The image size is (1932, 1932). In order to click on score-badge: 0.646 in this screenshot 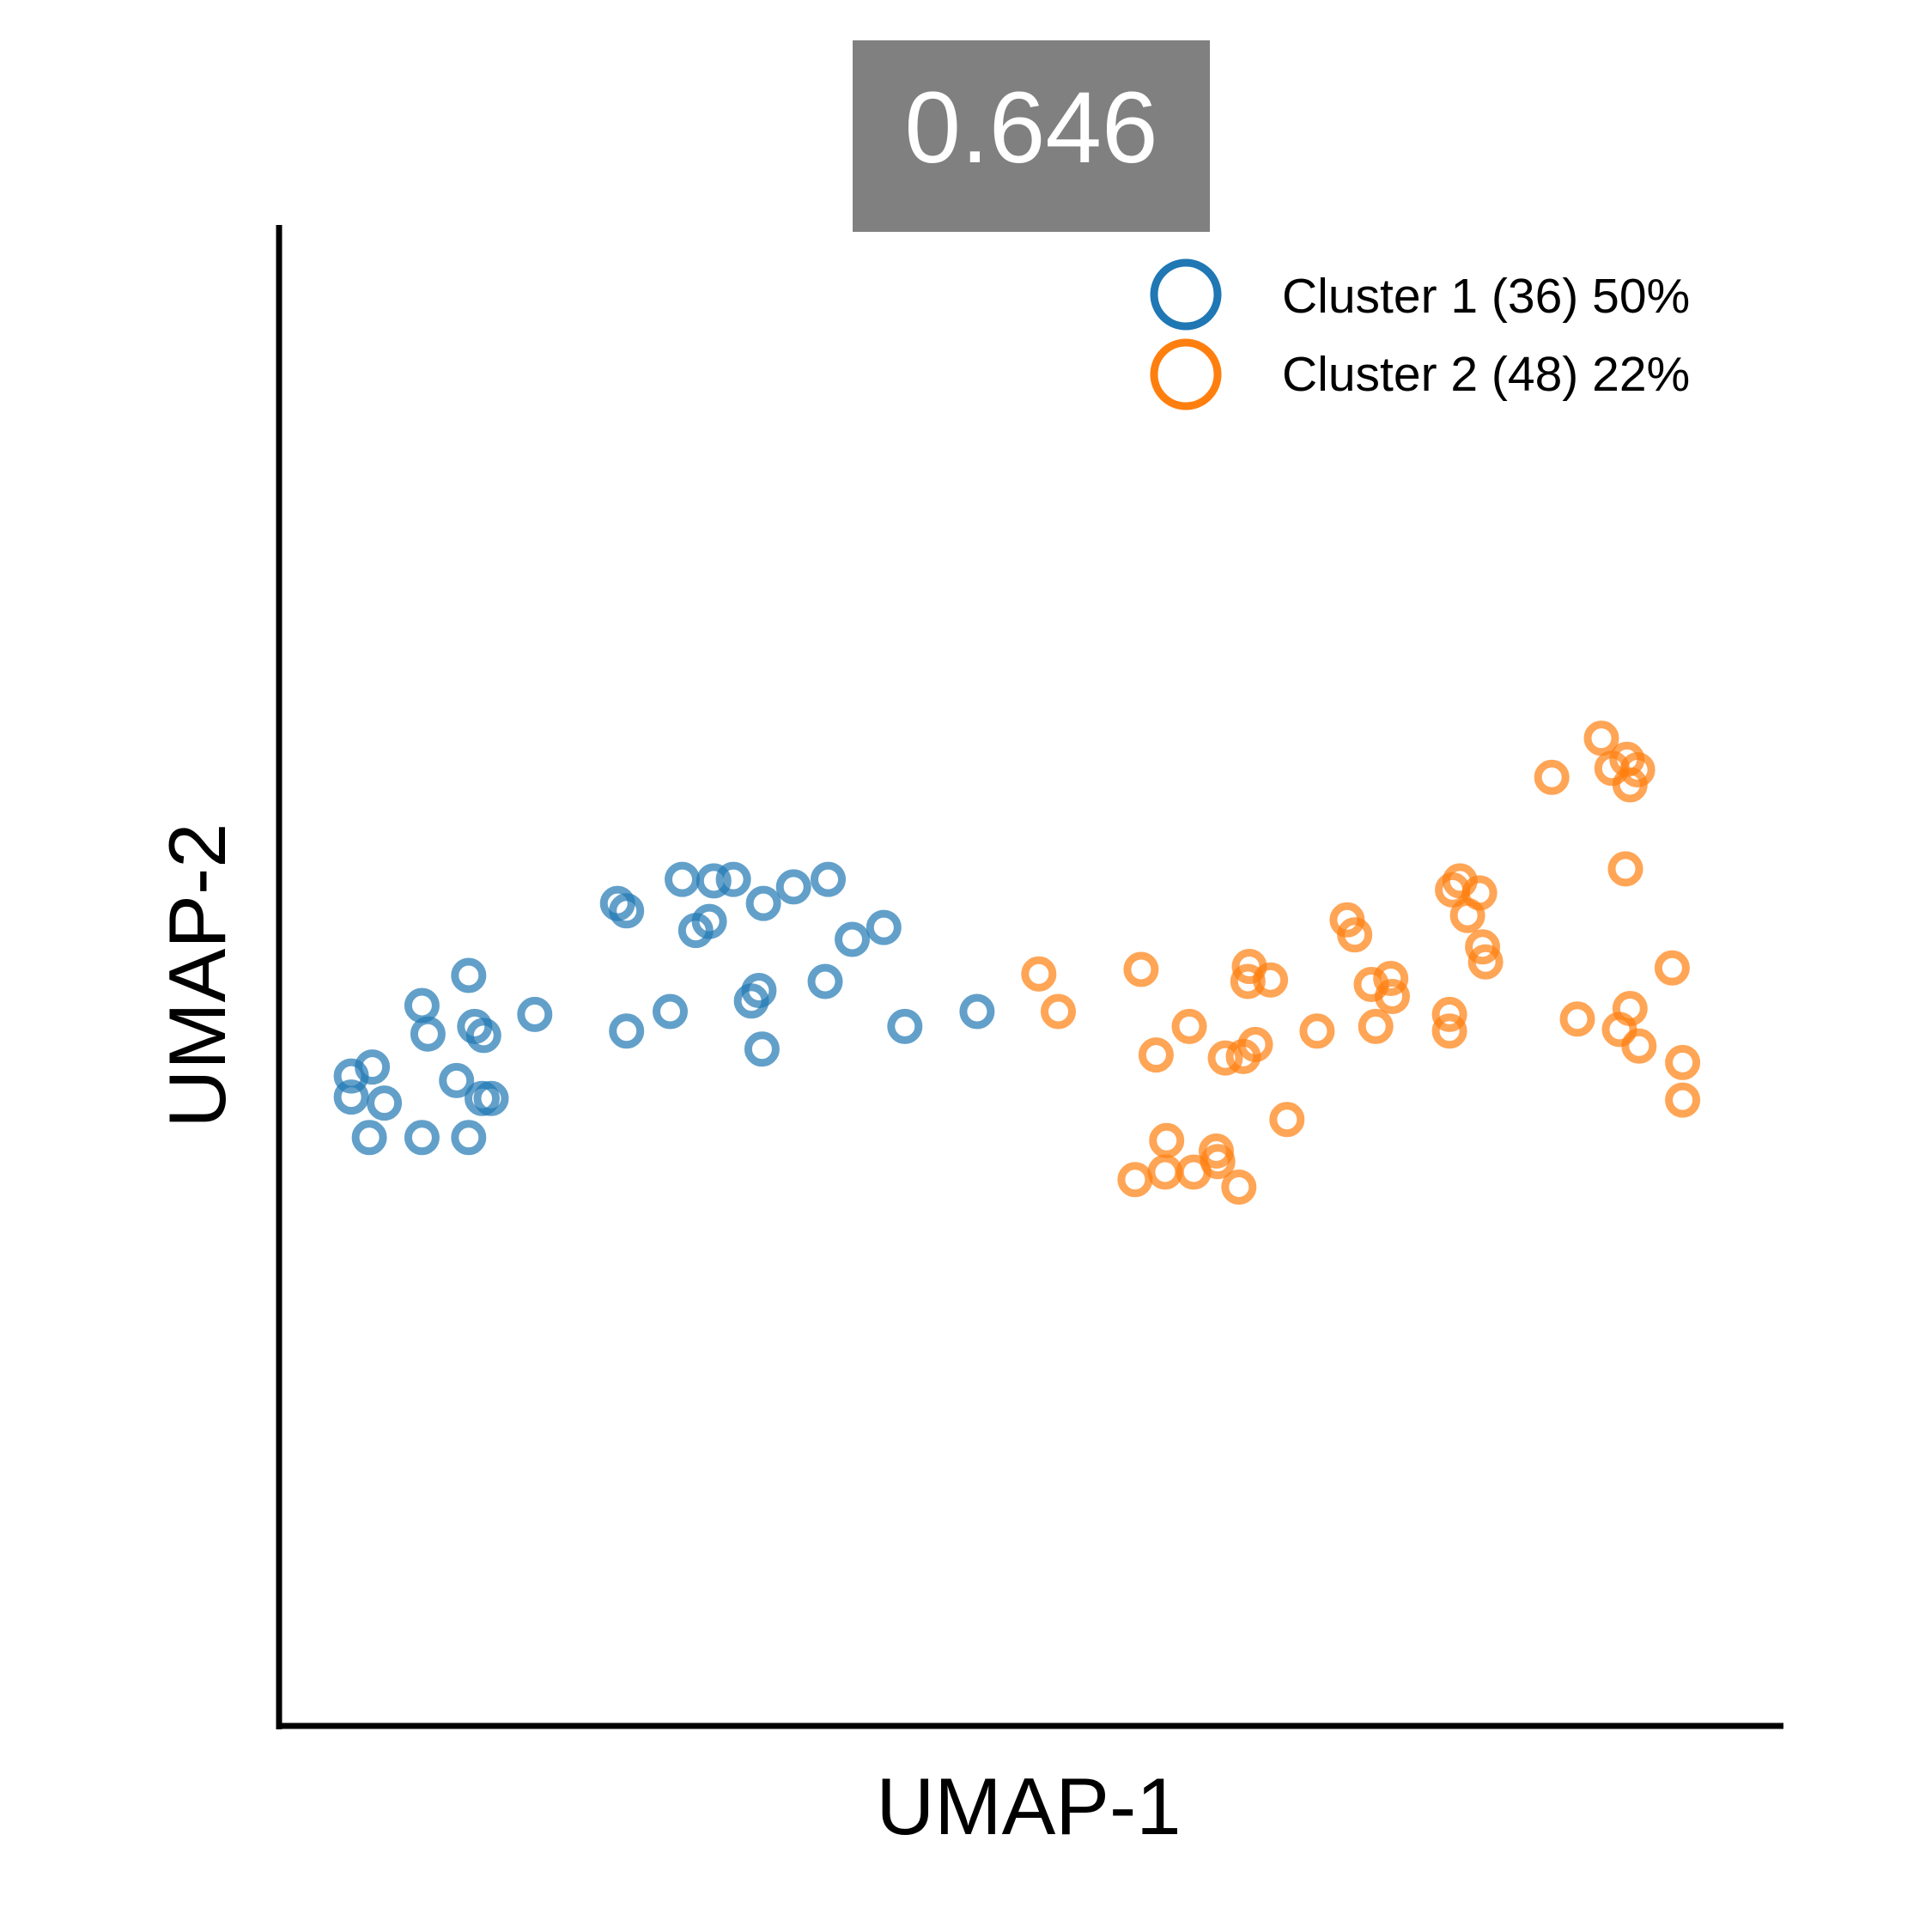, I will do `click(1031, 136)`.